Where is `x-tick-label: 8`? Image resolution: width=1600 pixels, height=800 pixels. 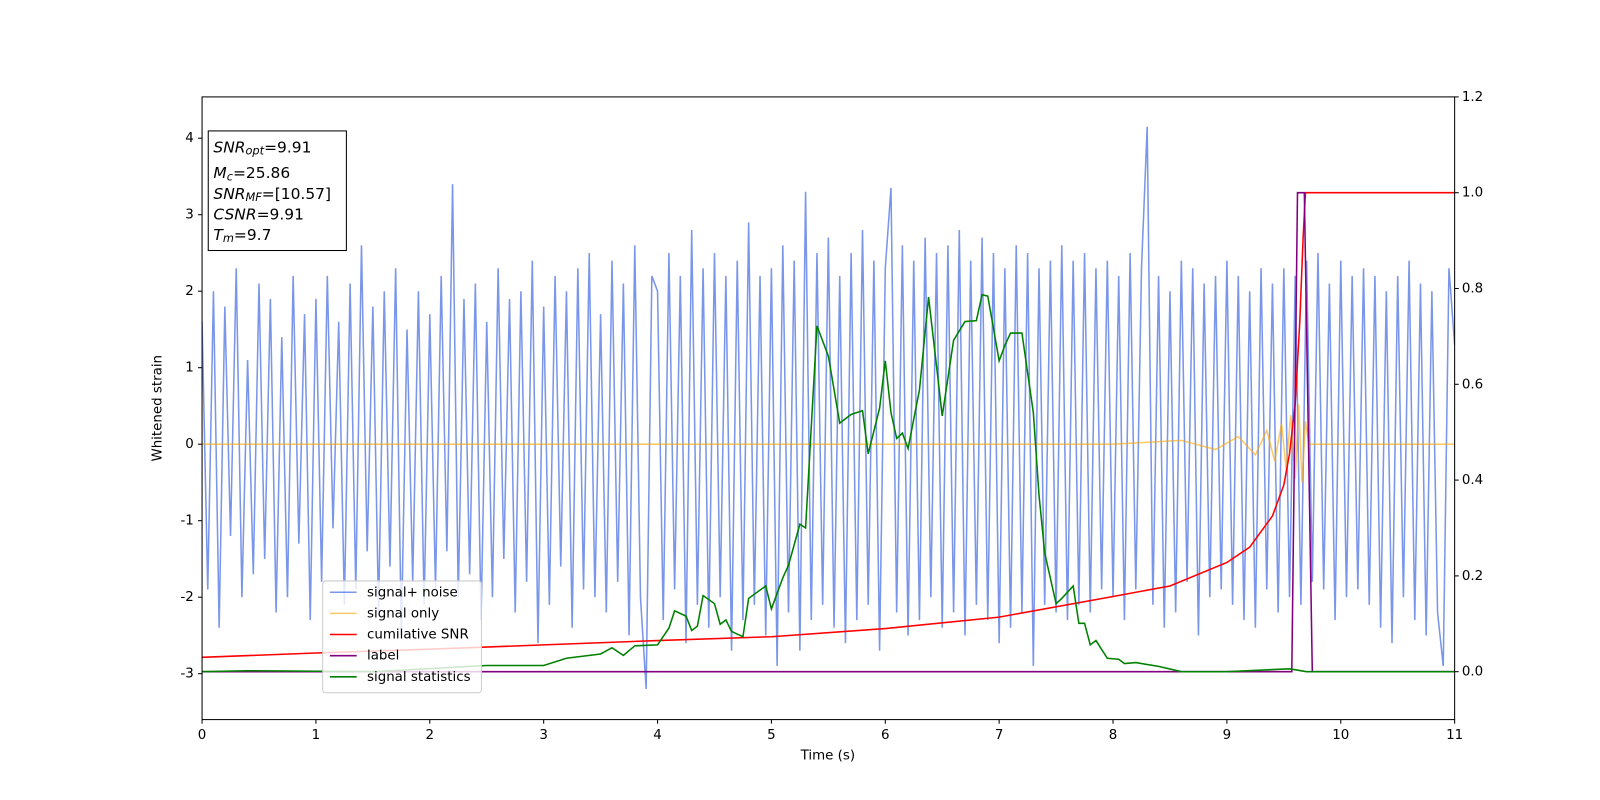
x-tick-label: 8 is located at coordinates (1113, 735).